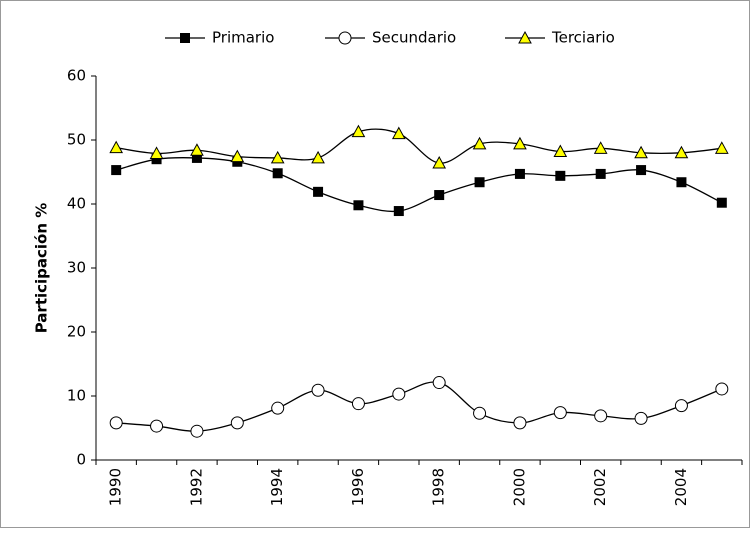 The image size is (751, 533). Describe the element at coordinates (42, 268) in the screenshot. I see `y-axis-title: Participación %` at that location.